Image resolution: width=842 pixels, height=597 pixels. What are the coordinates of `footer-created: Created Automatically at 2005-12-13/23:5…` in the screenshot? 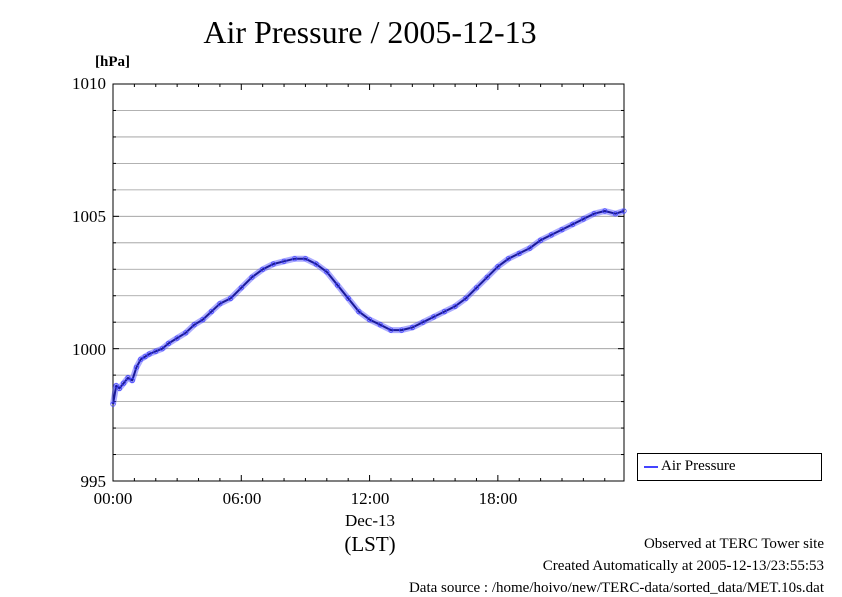 It's located at (683, 566).